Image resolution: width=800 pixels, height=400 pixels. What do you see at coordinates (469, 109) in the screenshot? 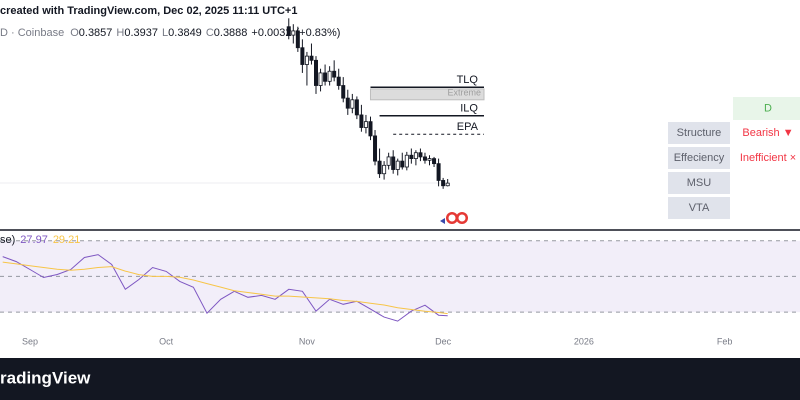
I see `level-label: ILQ` at bounding box center [469, 109].